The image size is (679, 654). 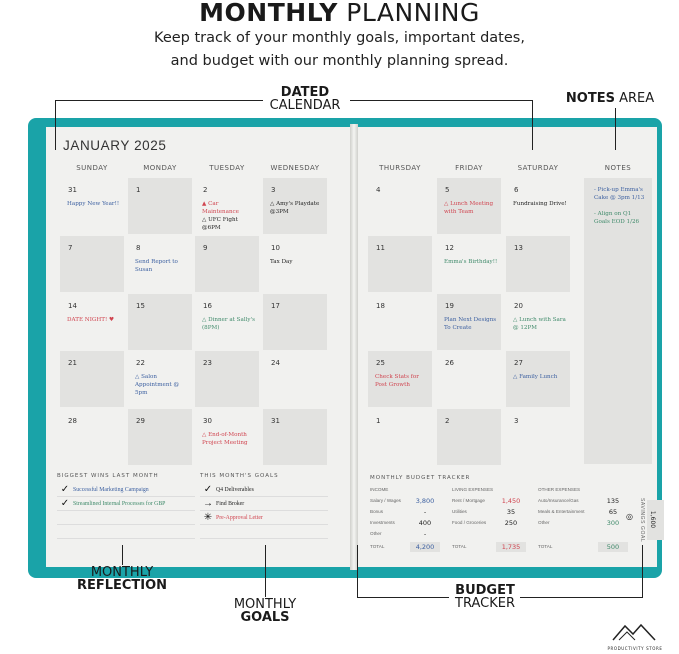 I want to click on day-header: FRIDAY, so click(x=469, y=168).